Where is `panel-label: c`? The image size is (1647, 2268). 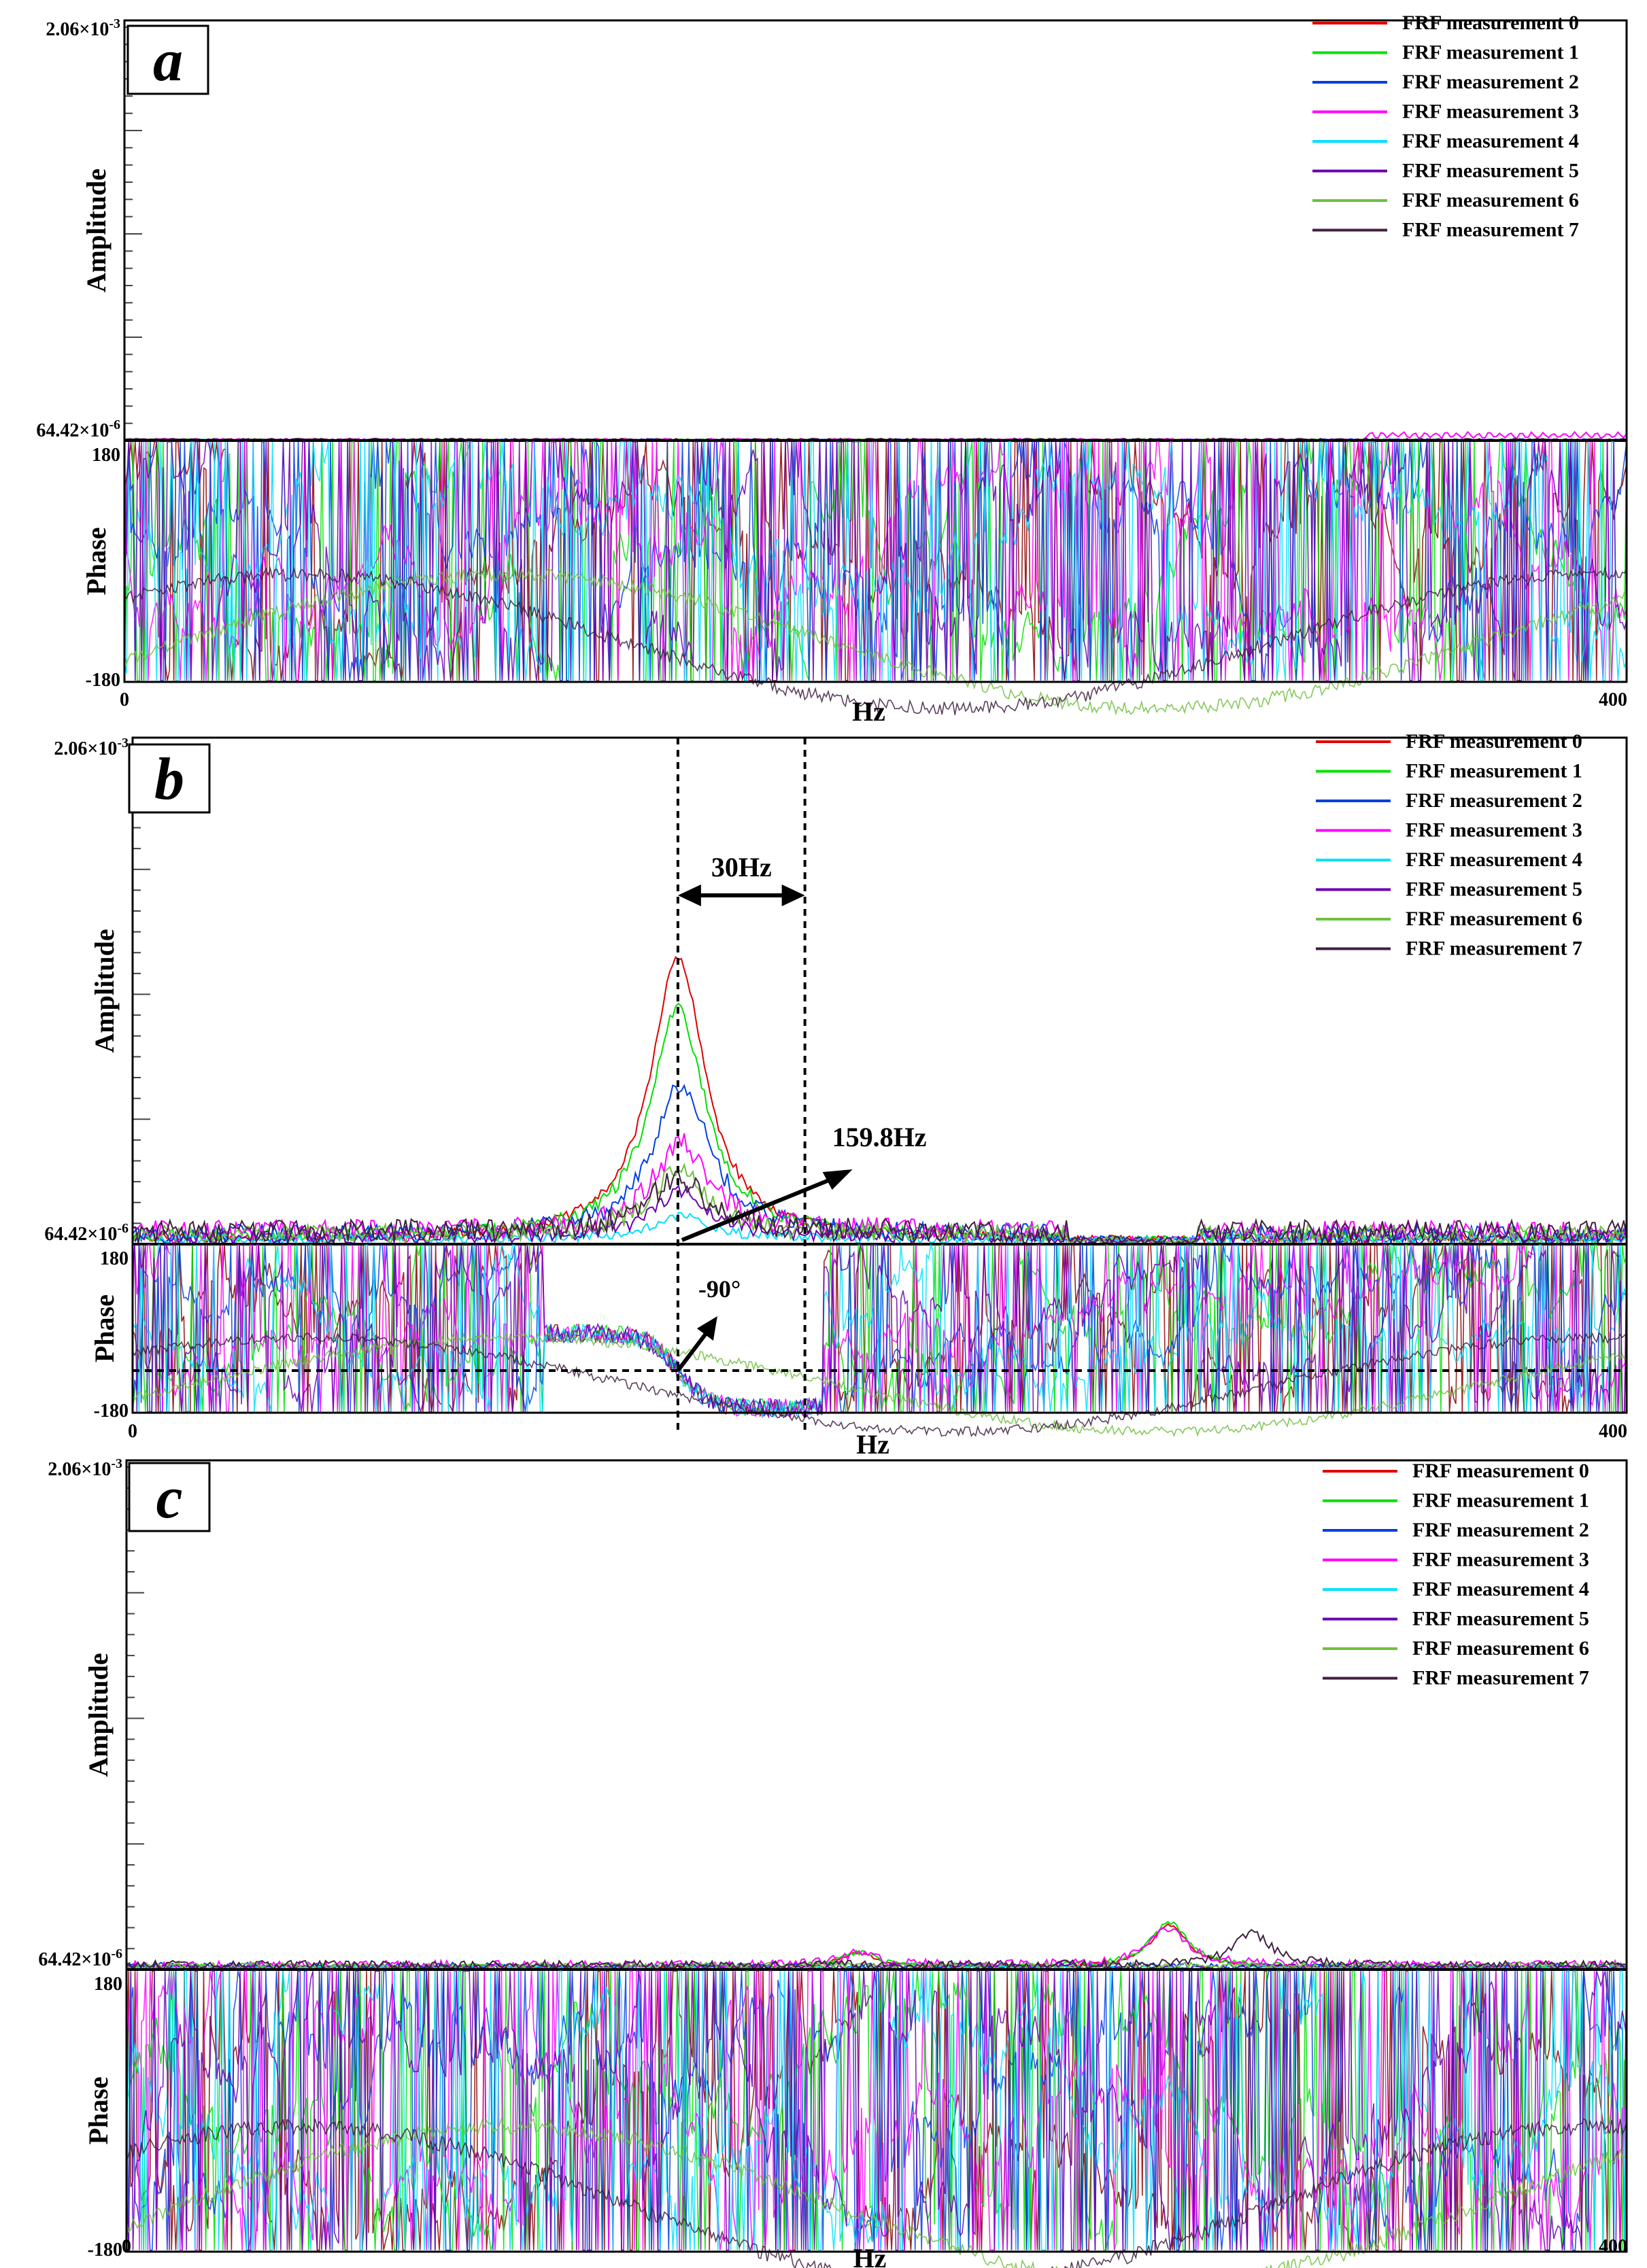 panel-label: c is located at coordinates (169, 1498).